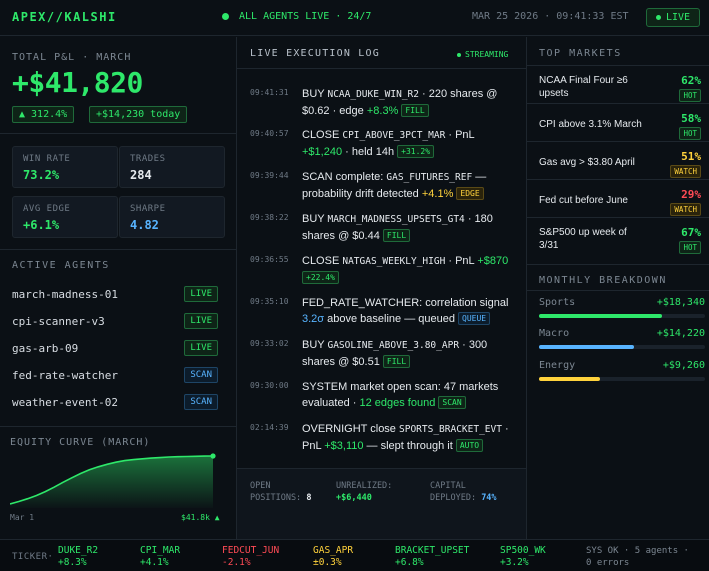 This screenshot has height=571, width=709. What do you see at coordinates (41, 175) in the screenshot?
I see `stat-value: 73.2%` at bounding box center [41, 175].